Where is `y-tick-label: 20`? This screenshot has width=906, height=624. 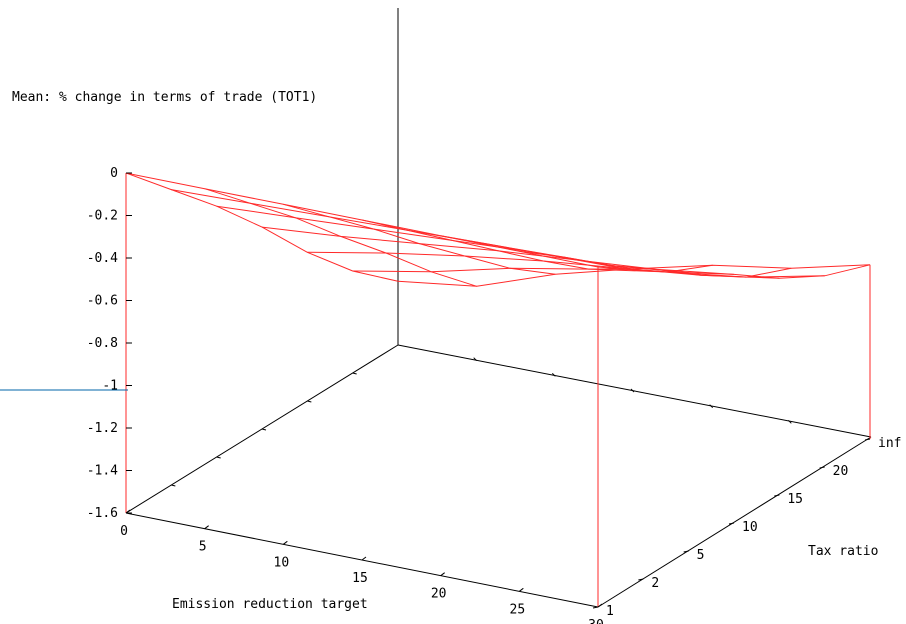 y-tick-label: 20 is located at coordinates (841, 471).